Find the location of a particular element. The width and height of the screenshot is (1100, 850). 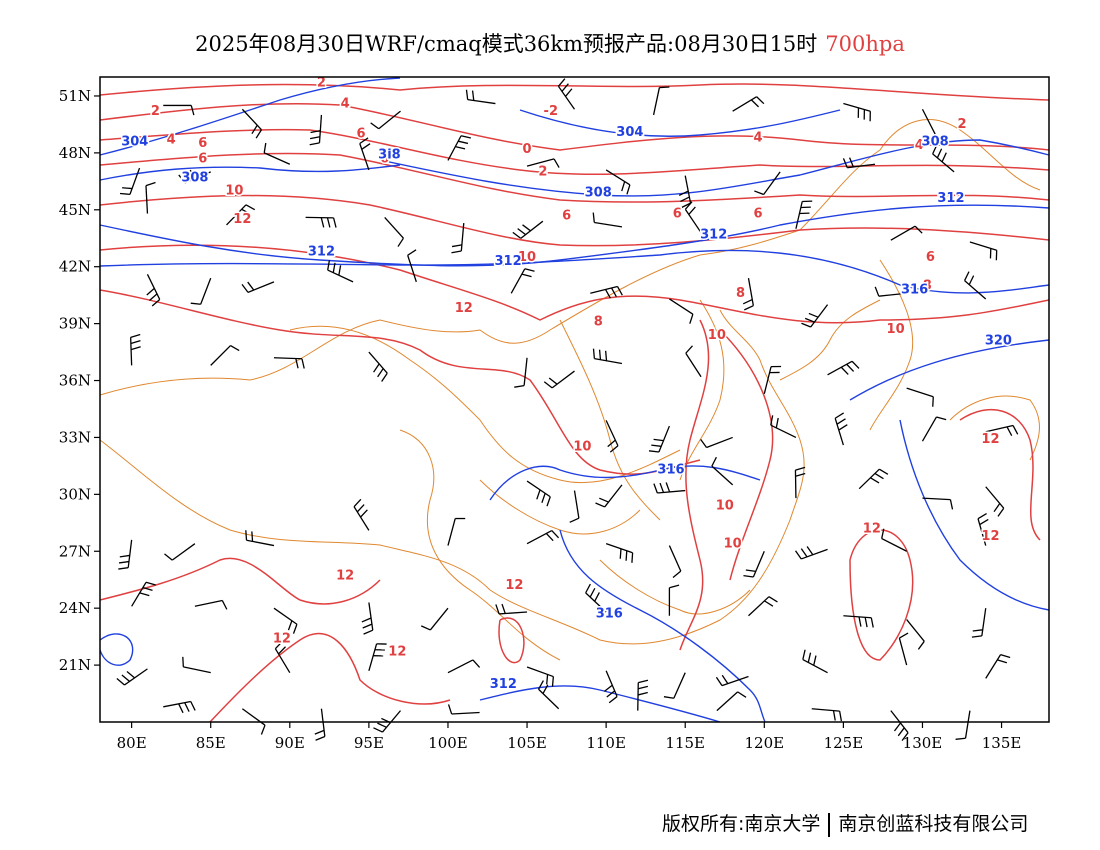

lon-tick-label: 105E is located at coordinates (527, 743).